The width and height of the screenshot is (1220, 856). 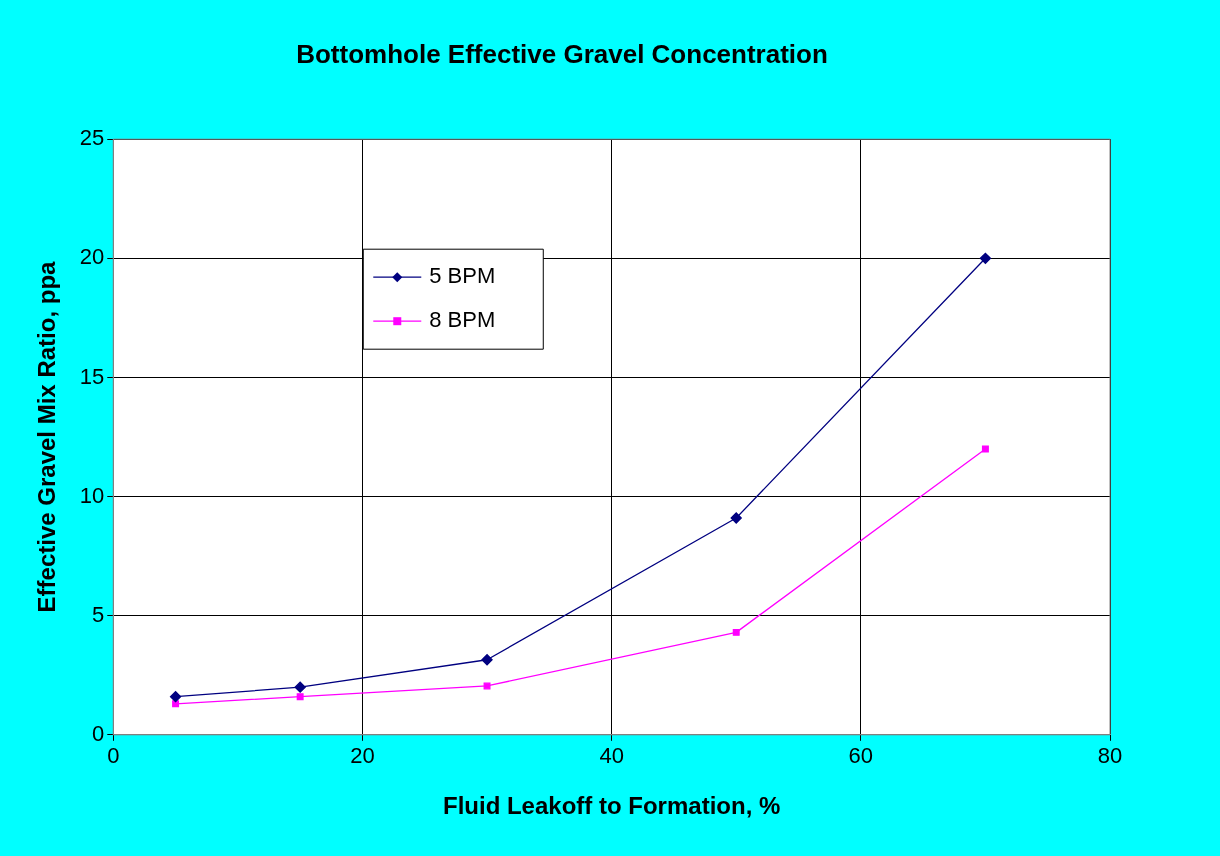 I want to click on chart-title: Bottomhole Effective Gravel Concentration, so click(x=562, y=53).